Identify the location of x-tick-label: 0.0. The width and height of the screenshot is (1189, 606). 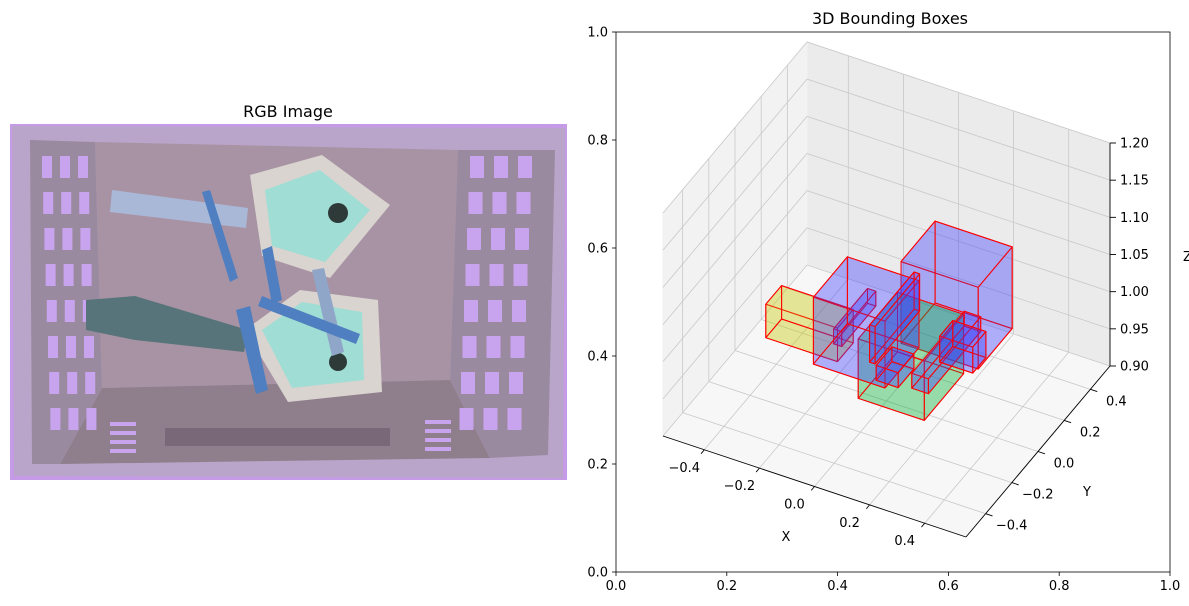
(794, 505).